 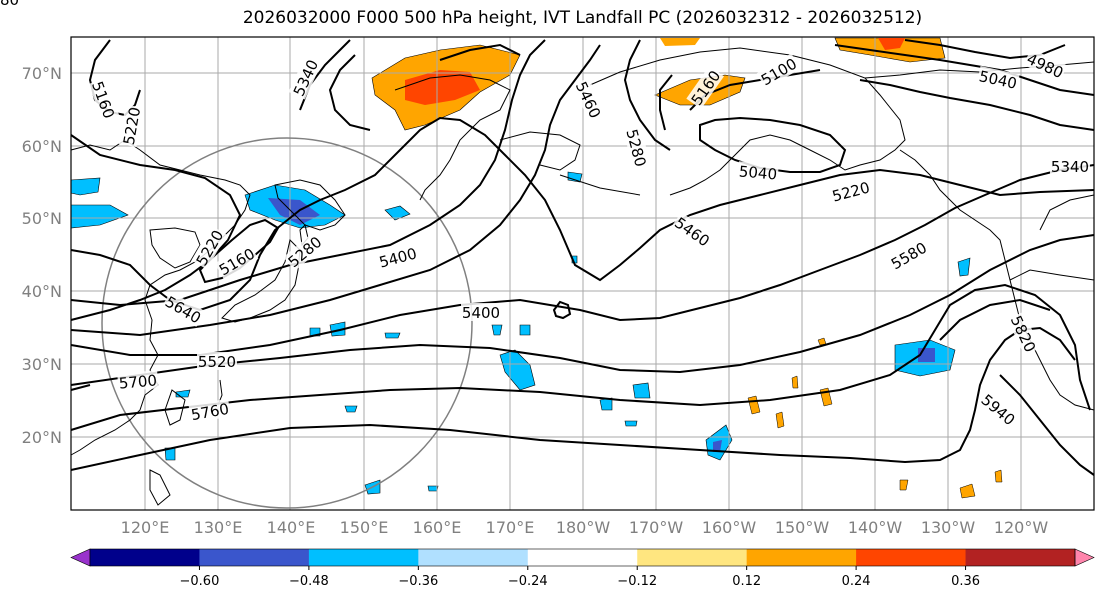 What do you see at coordinates (42, 146) in the screenshot?
I see `latitude-label: 60°N` at bounding box center [42, 146].